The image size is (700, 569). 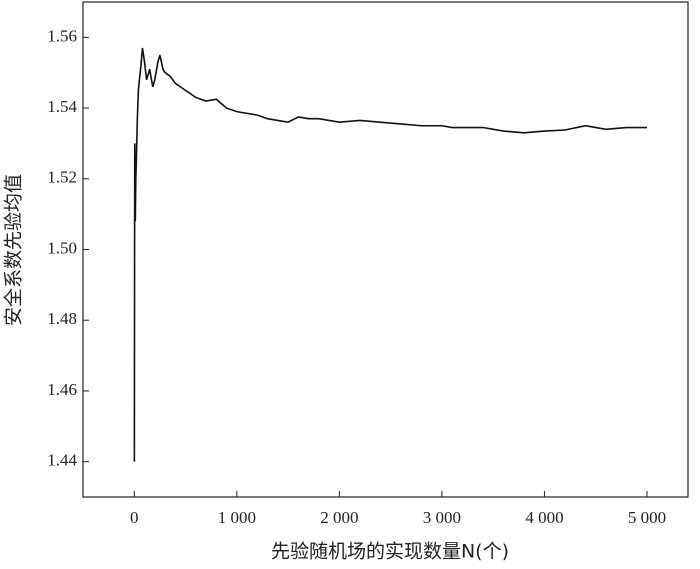 What do you see at coordinates (62, 177) in the screenshot?
I see `y-tick-label: 1.52` at bounding box center [62, 177].